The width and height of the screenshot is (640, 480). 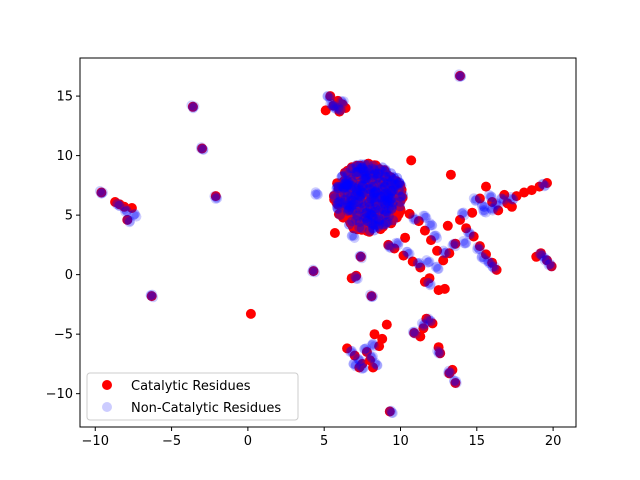 What do you see at coordinates (206, 408) in the screenshot?
I see `legend-label-non-catalytic: Non-Catalytic Residues` at bounding box center [206, 408].